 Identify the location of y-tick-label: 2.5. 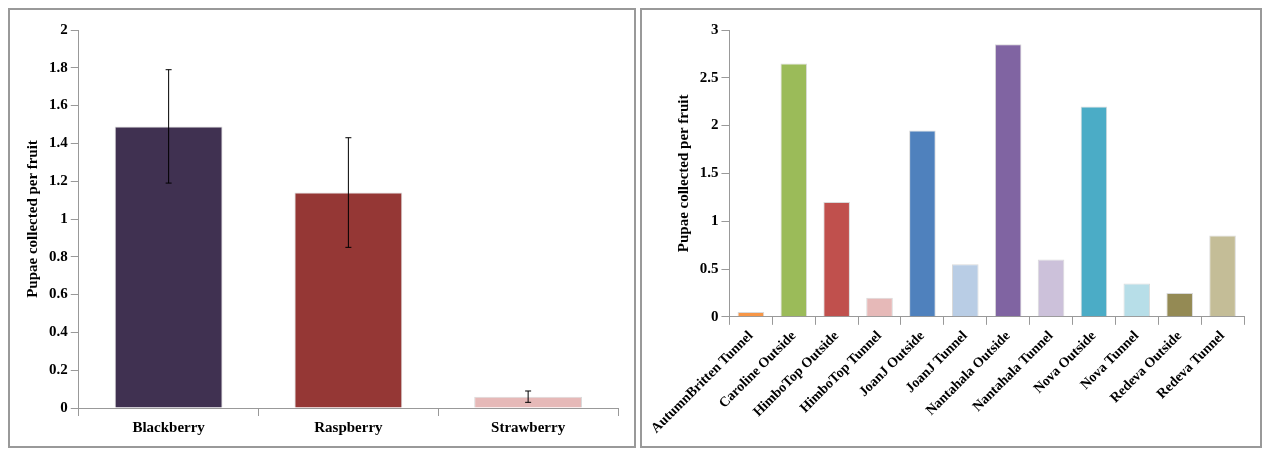
(709, 76).